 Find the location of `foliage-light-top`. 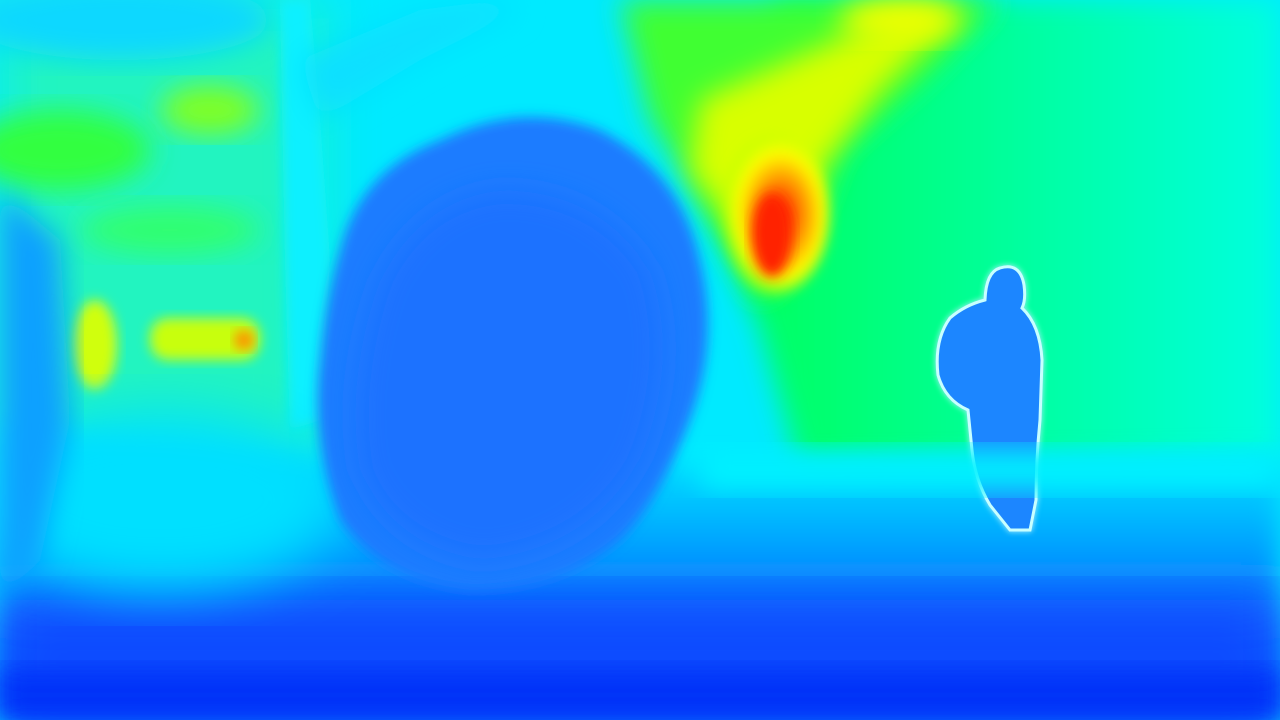

foliage-light-top is located at coordinates (135, 30).